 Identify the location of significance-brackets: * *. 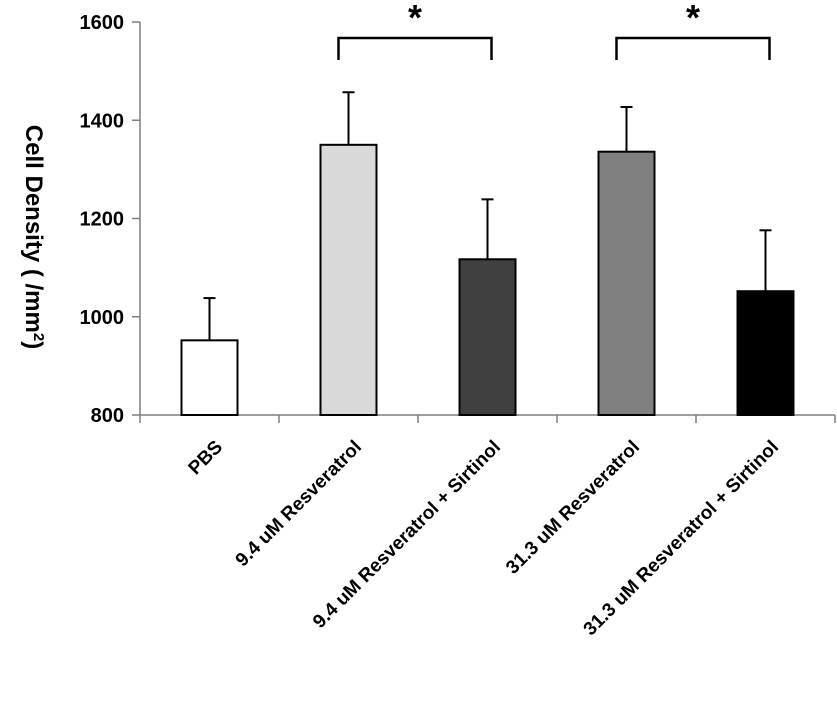
(554, 30).